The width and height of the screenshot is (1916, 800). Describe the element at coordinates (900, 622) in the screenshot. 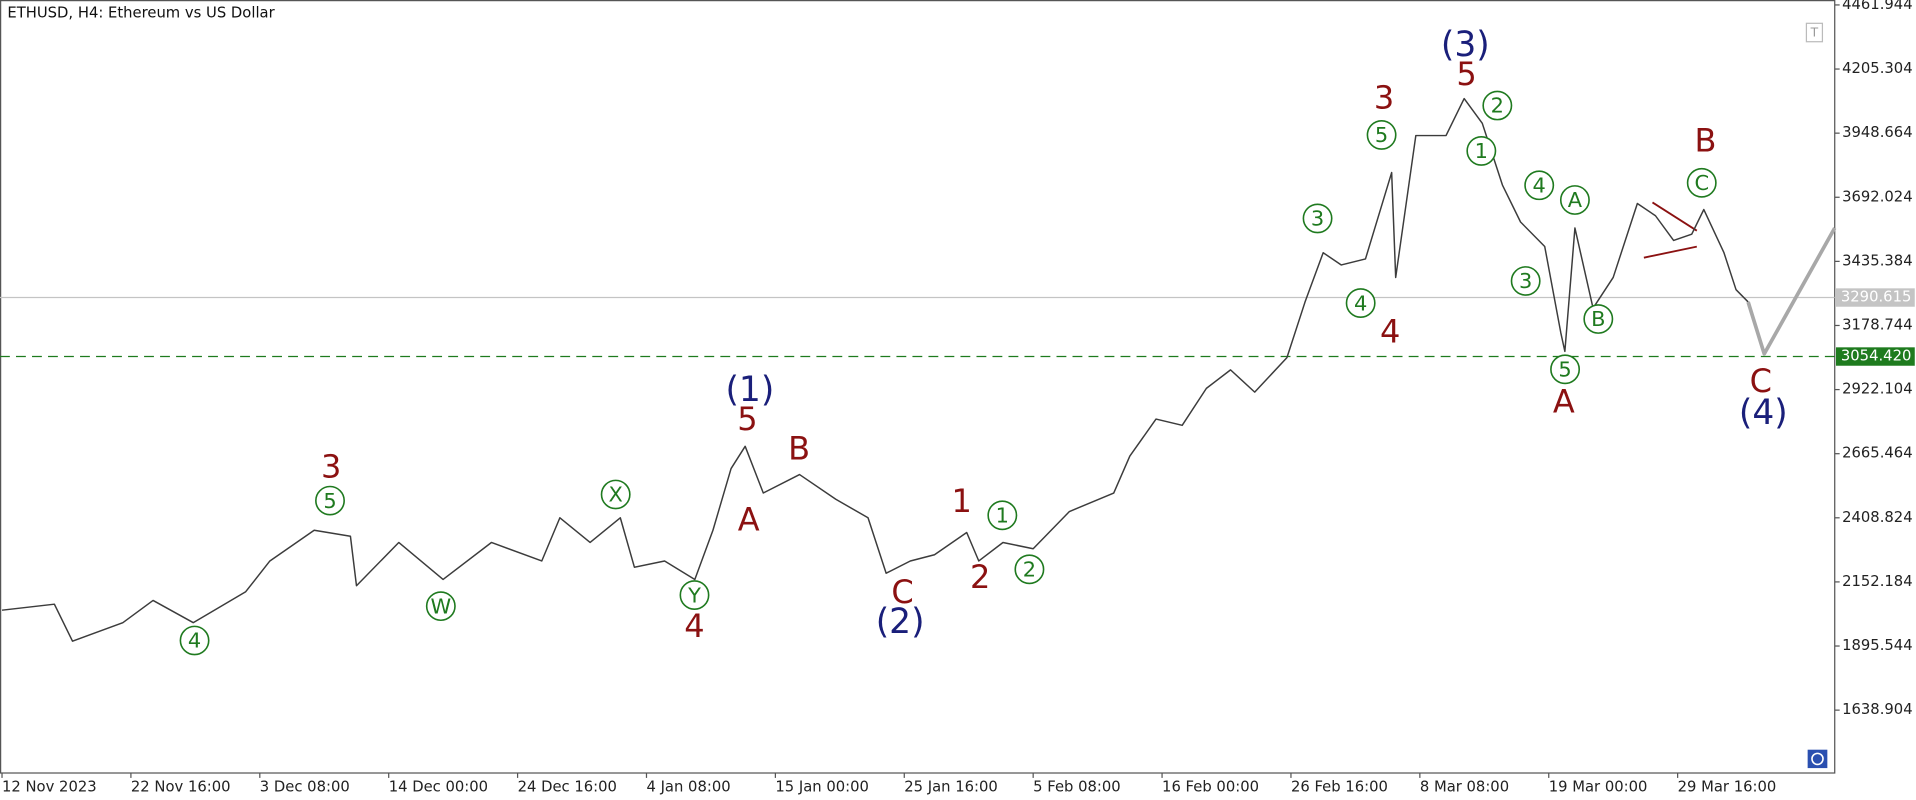

I see `wave-label: (2)` at that location.